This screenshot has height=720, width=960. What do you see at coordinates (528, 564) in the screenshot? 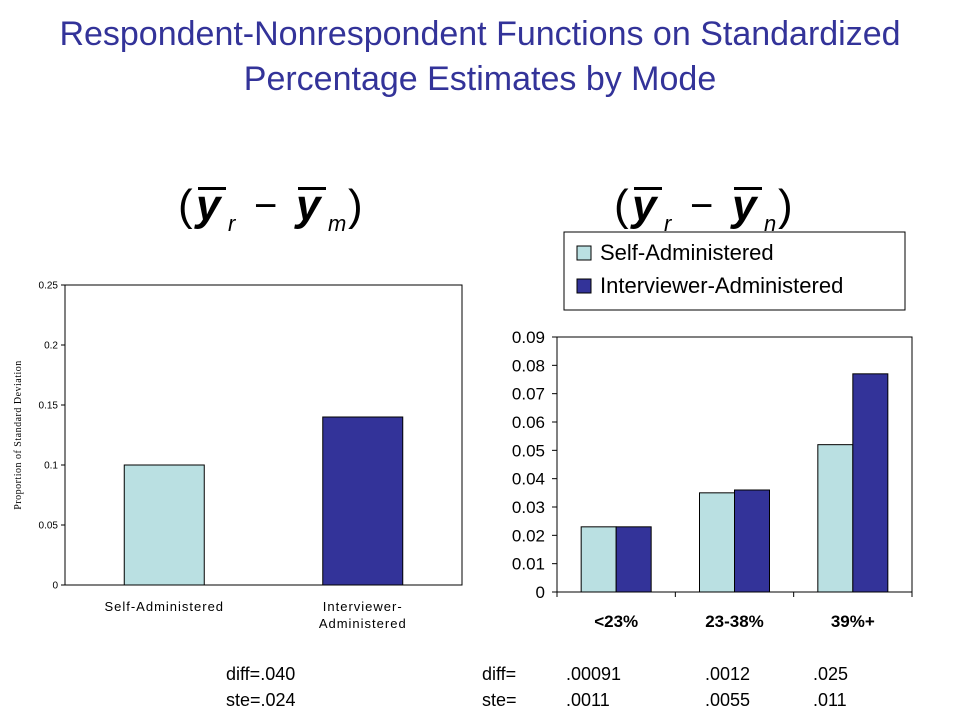
I see `right-y-tick-label: 0.01` at bounding box center [528, 564].